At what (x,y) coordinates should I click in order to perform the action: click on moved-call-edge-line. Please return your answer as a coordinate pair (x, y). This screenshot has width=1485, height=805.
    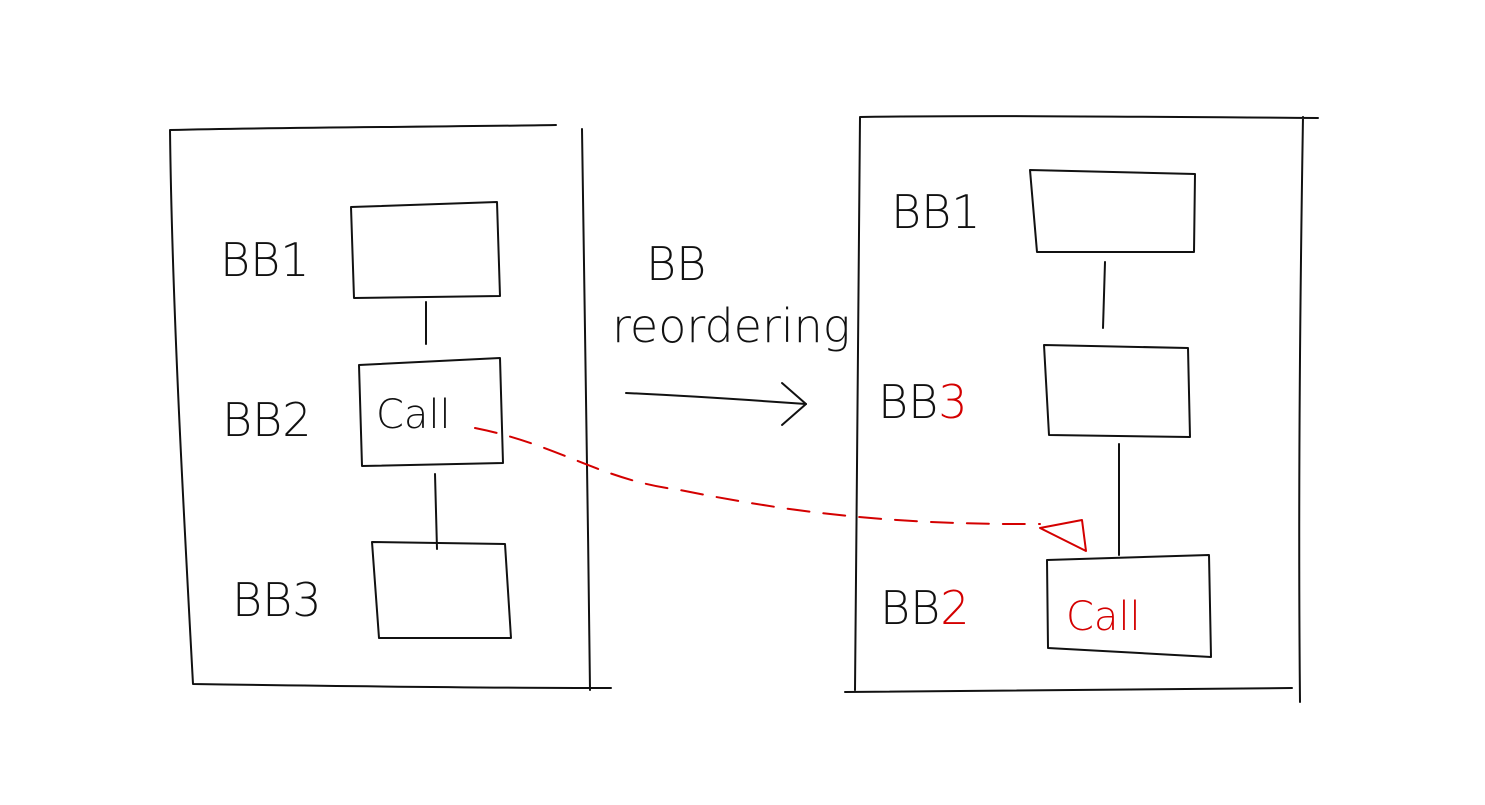
    Looking at the image, I should click on (757, 476).